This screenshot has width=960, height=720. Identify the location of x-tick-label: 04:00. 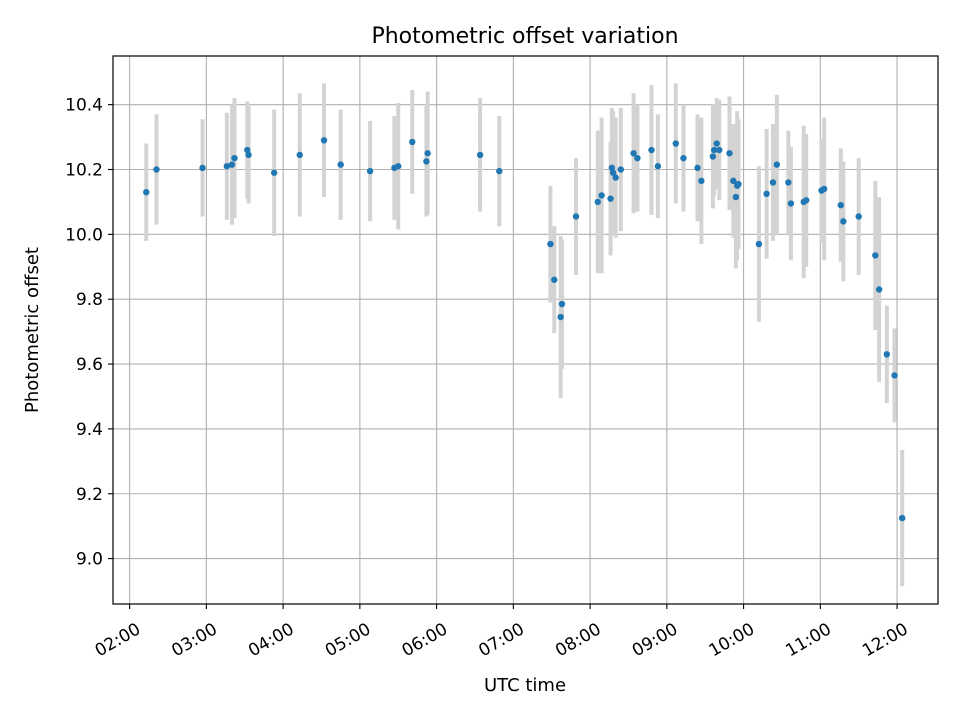
(271, 640).